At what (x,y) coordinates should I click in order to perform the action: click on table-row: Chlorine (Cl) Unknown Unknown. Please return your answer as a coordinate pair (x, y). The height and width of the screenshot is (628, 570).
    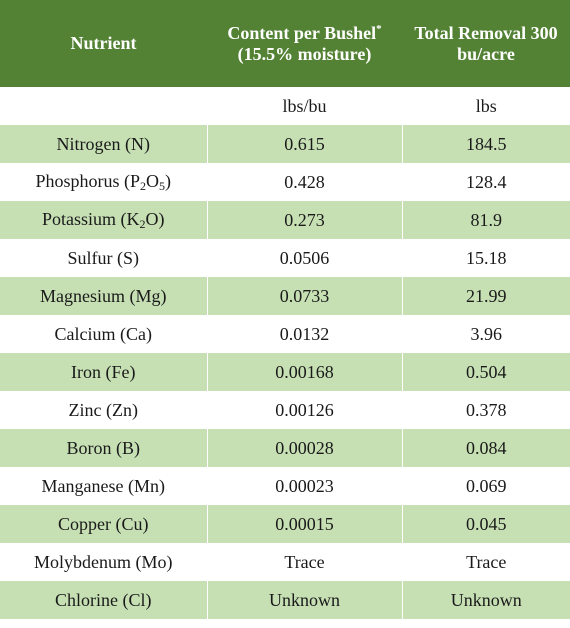
    Looking at the image, I should click on (285, 600).